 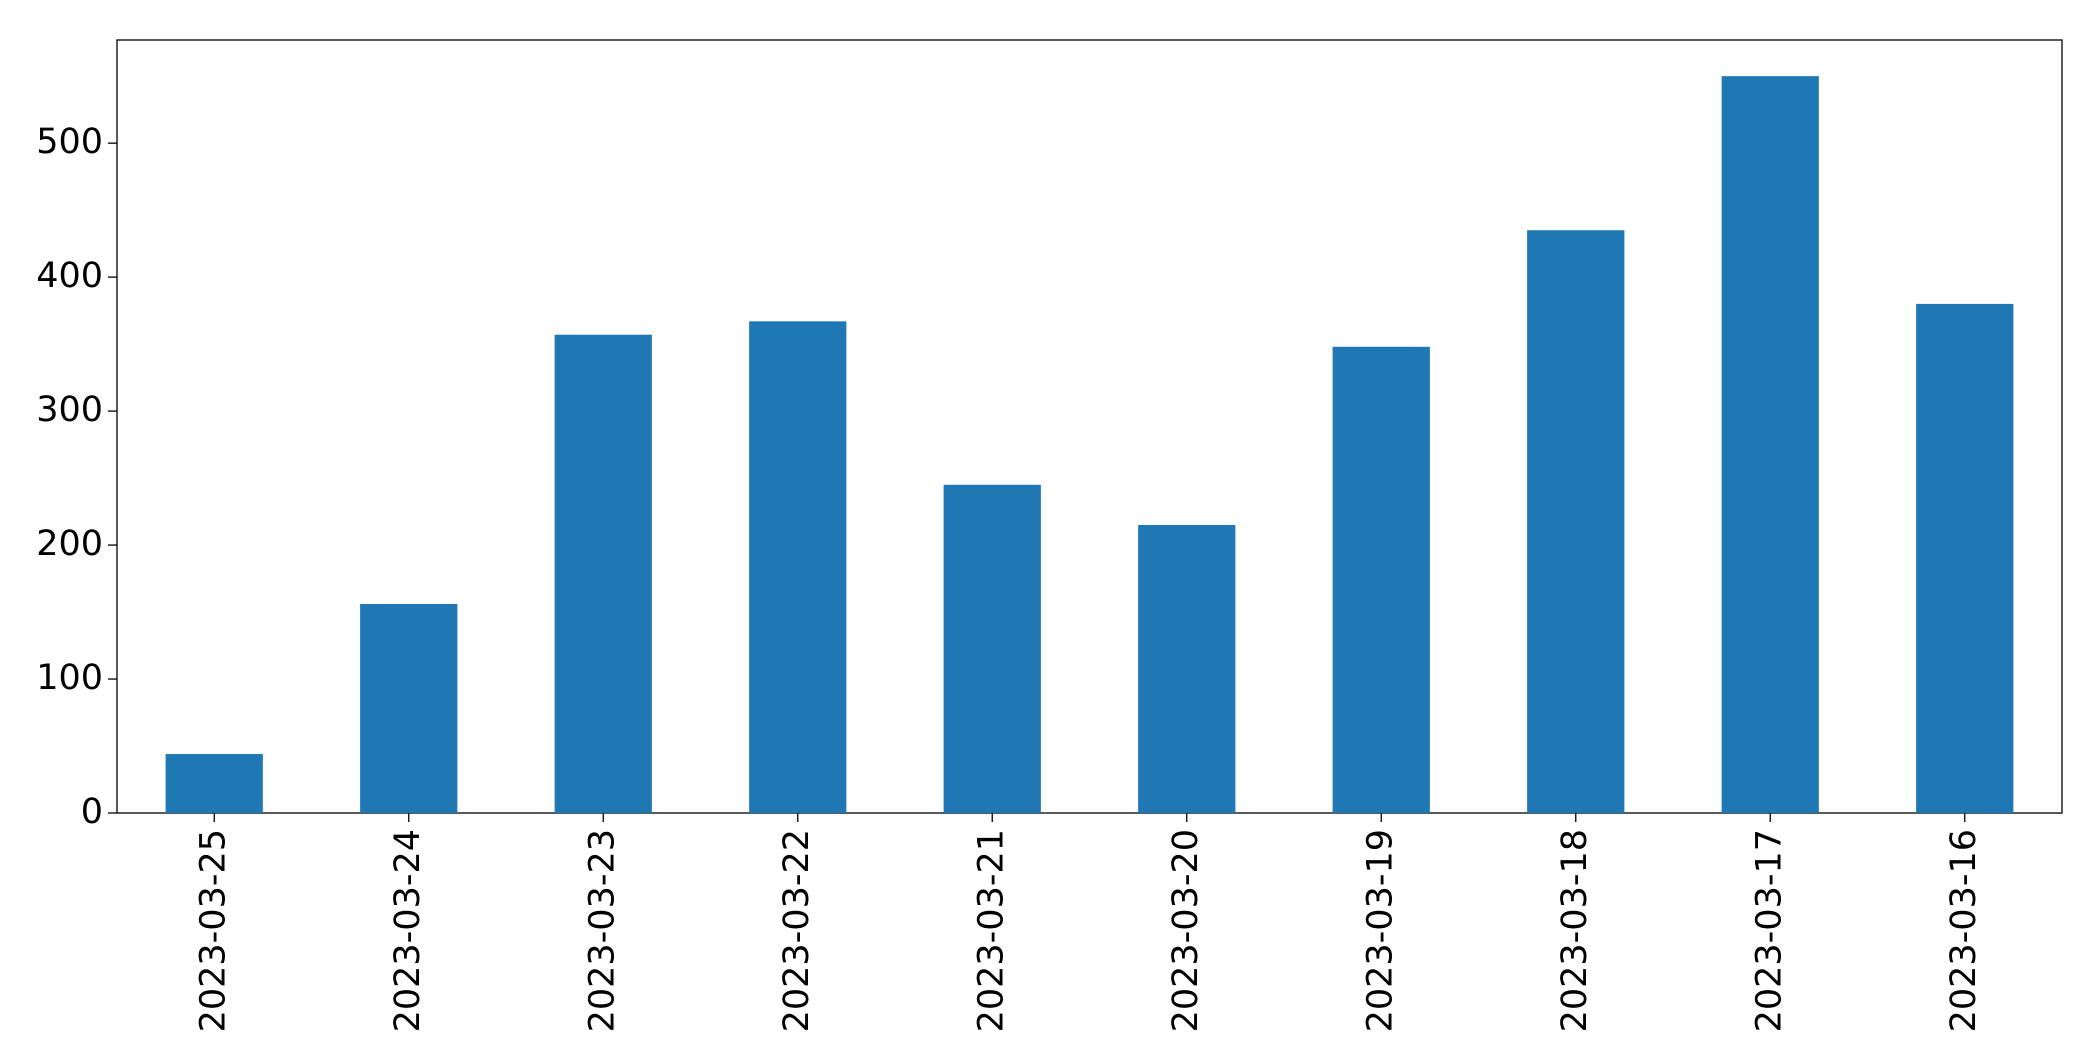 I want to click on x-tick-label: 2023-03-23, so click(x=602, y=930).